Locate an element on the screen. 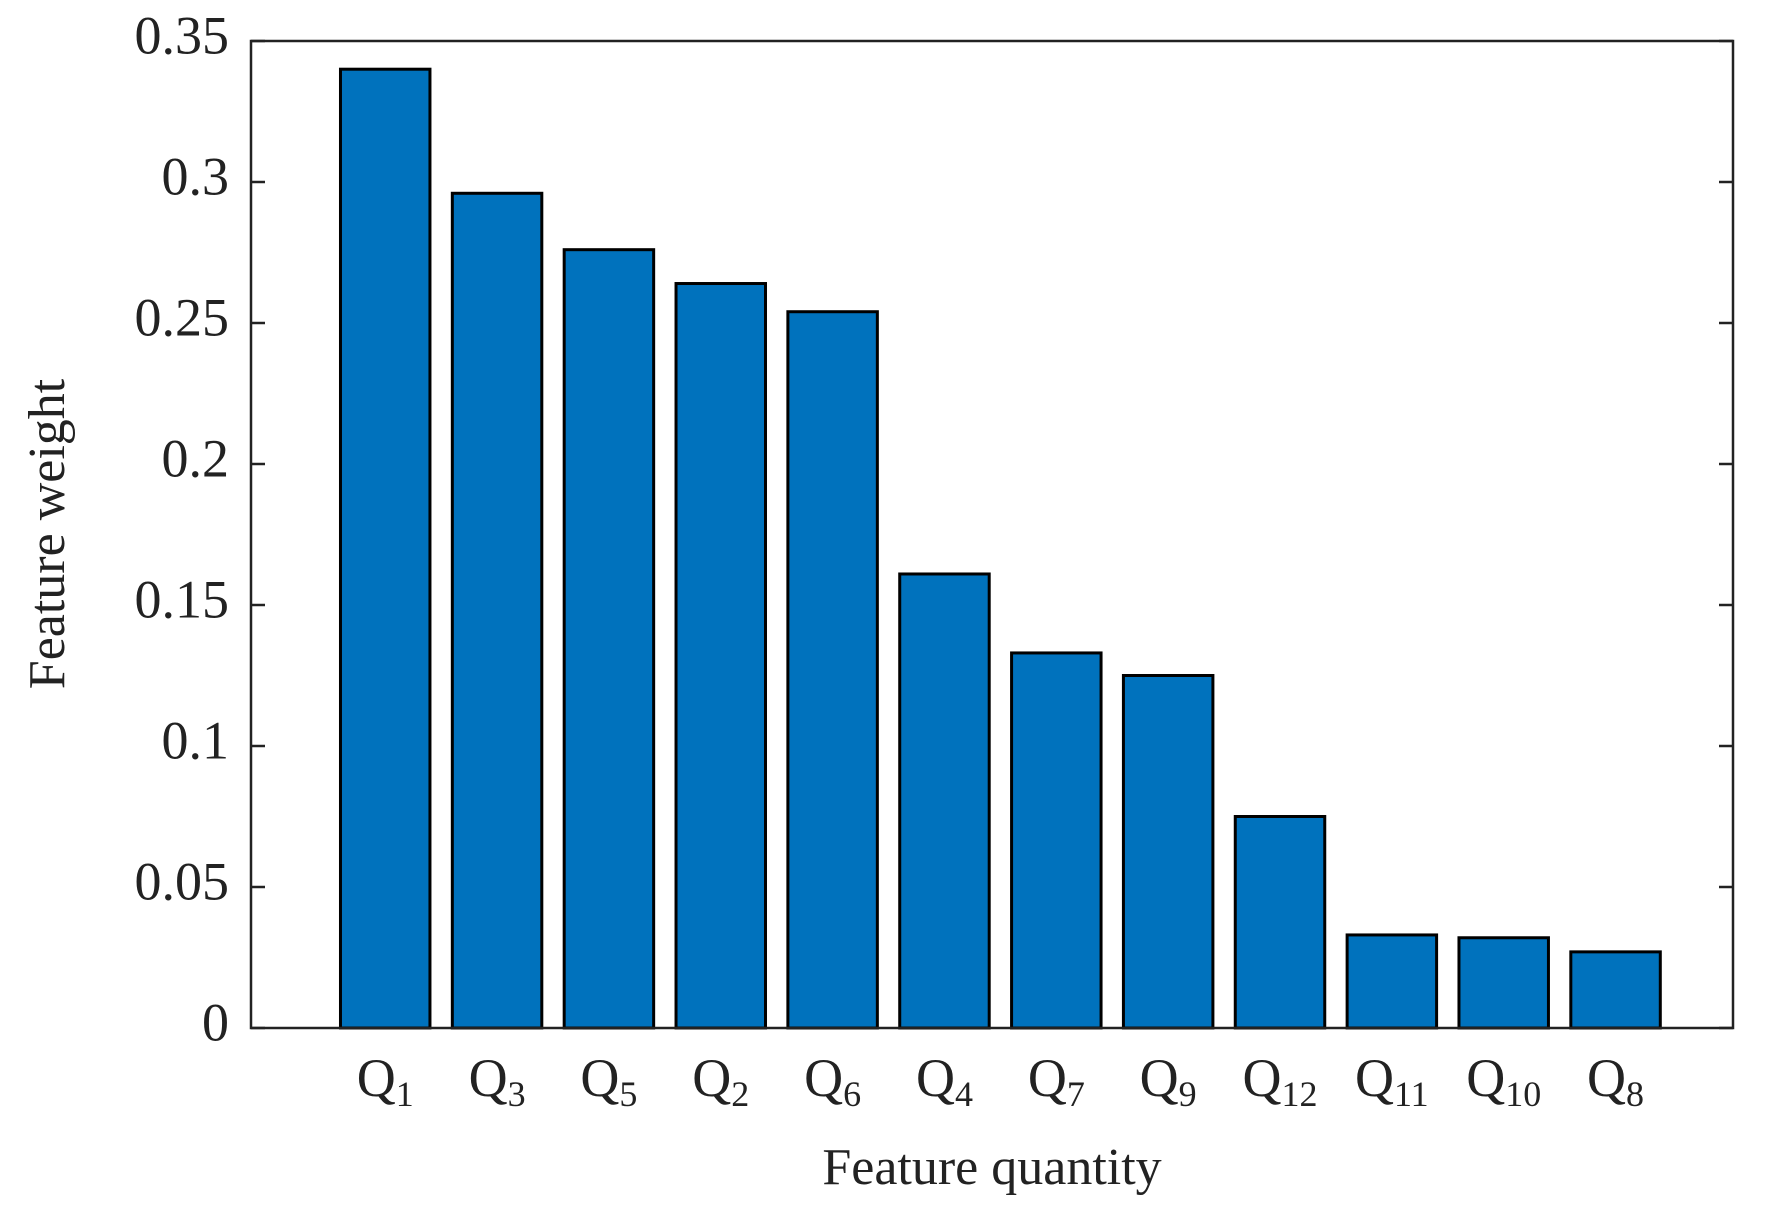 Image resolution: width=1770 pixels, height=1228 pixels. x-tick-subscript: 3 is located at coordinates (517, 1094).